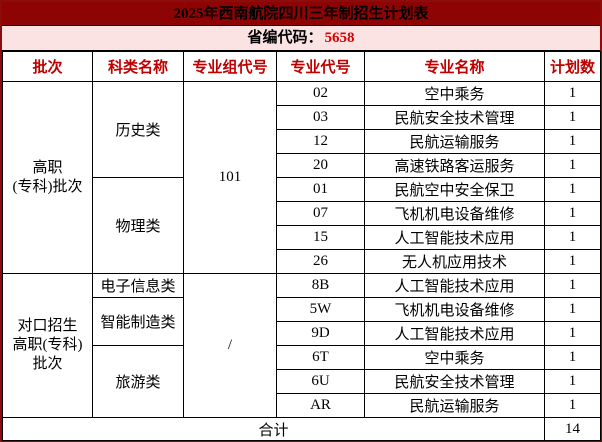 The width and height of the screenshot is (602, 442). Describe the element at coordinates (47, 167) in the screenshot. I see `batch-line: 高职` at that location.